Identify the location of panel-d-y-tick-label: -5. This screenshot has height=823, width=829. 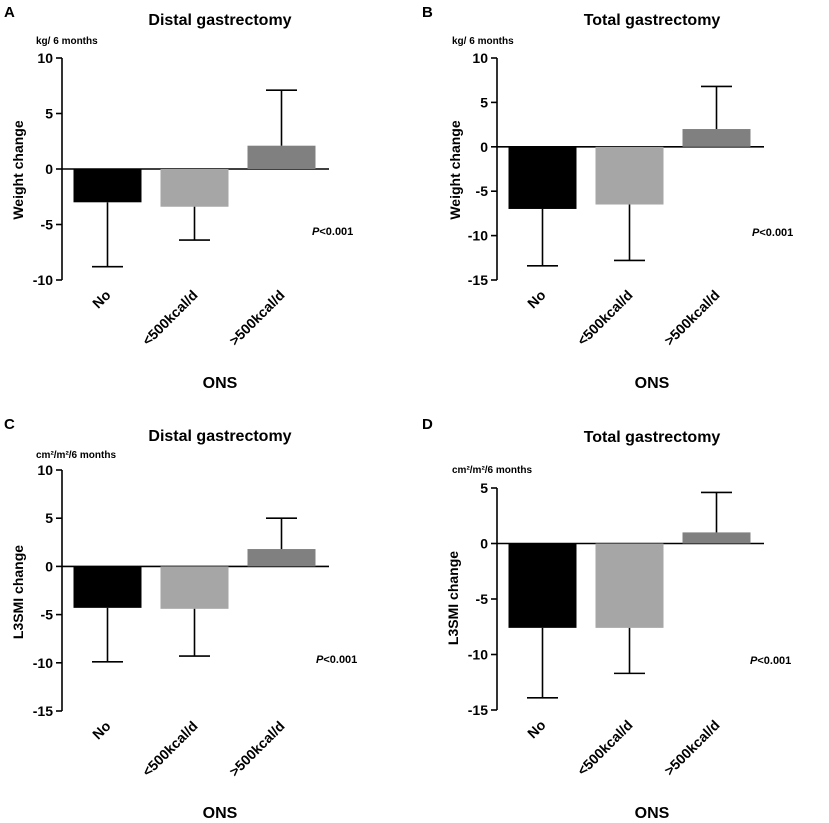
(482, 599).